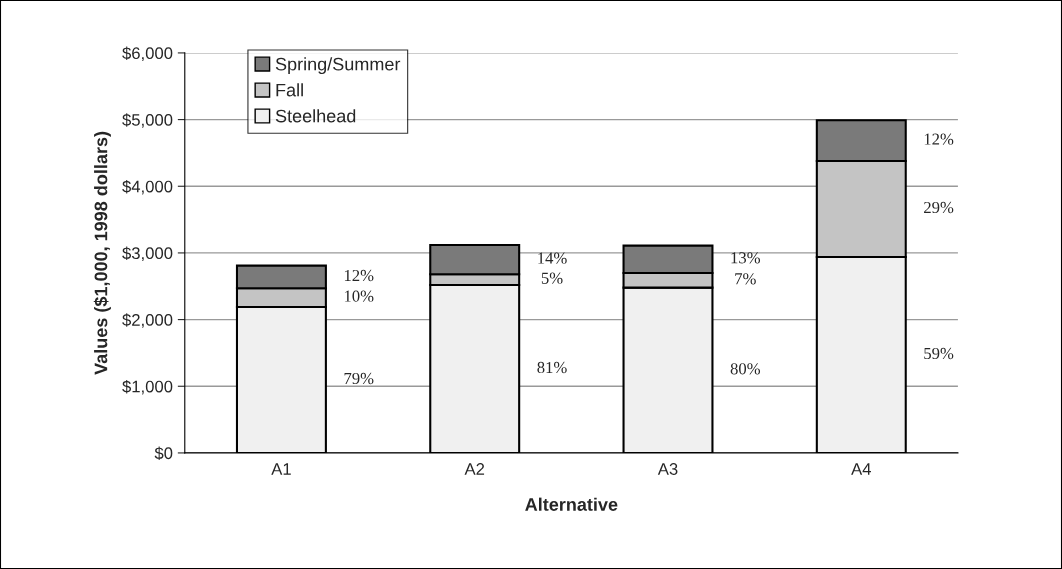  What do you see at coordinates (571, 504) in the screenshot?
I see `x-axis-title: Alternative` at bounding box center [571, 504].